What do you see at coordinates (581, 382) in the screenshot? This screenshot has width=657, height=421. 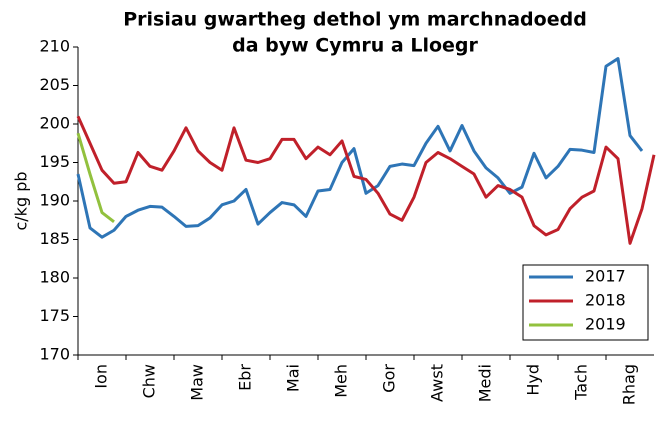 I see `x-tick-label: Tach` at bounding box center [581, 382].